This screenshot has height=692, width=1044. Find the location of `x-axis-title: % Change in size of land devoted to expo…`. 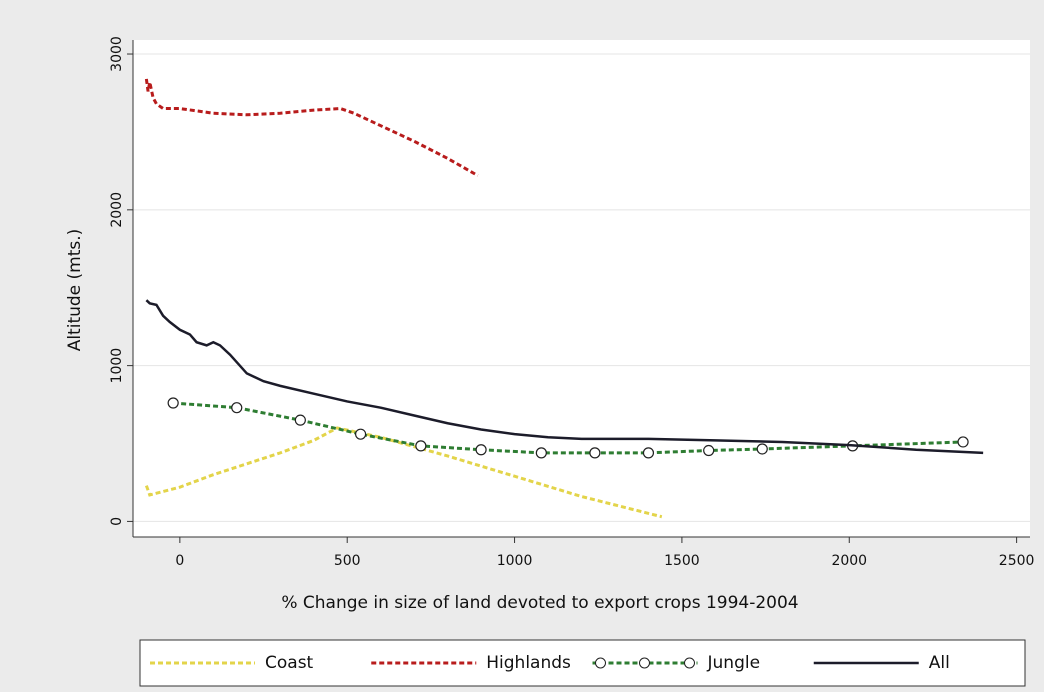

x-axis-title: % Change in size of land devoted to expo… is located at coordinates (539, 603).